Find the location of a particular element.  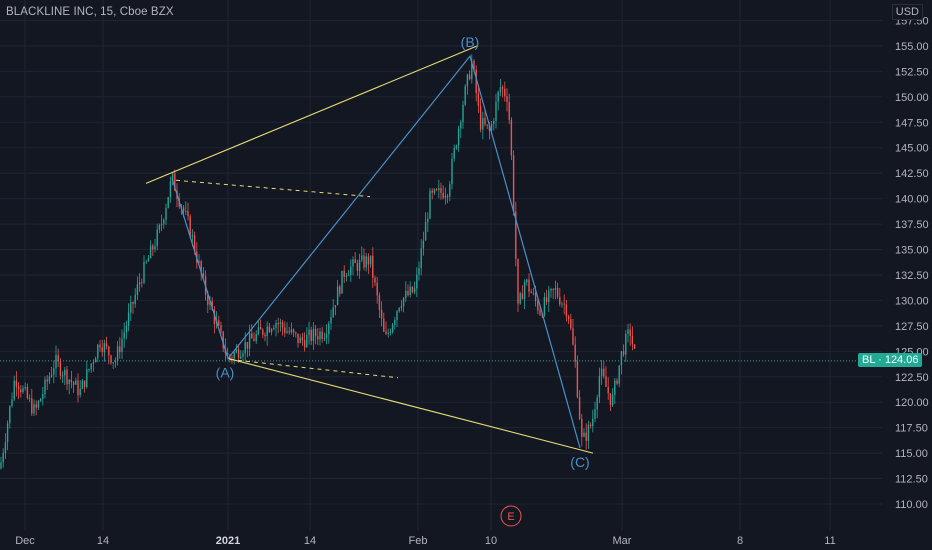

x-tick-label: 8 is located at coordinates (740, 541).